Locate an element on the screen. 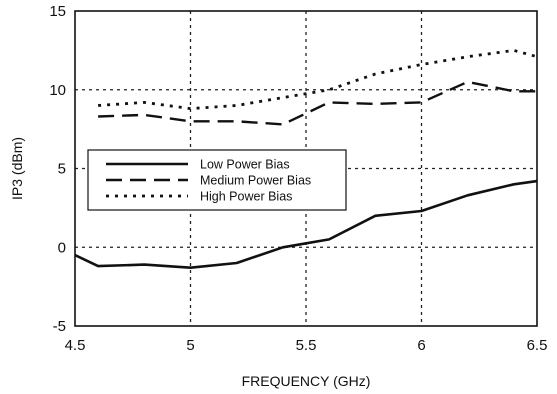 This screenshot has height=394, width=557. y-tick-label: 5 is located at coordinates (62, 169).